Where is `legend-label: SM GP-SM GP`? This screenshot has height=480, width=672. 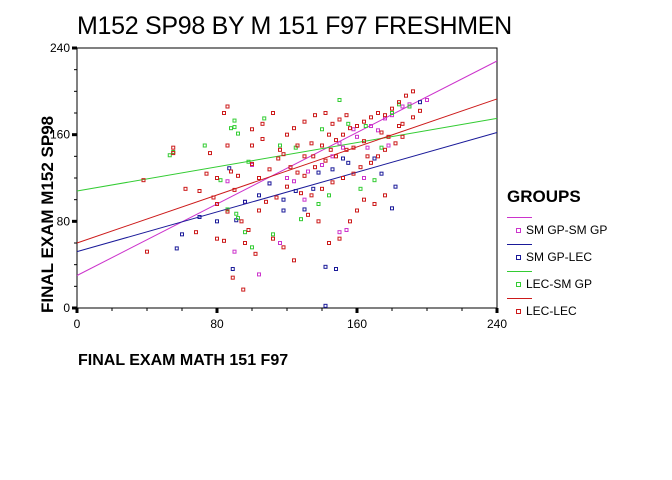
legend-label: SM GP-SM GP is located at coordinates (567, 230).